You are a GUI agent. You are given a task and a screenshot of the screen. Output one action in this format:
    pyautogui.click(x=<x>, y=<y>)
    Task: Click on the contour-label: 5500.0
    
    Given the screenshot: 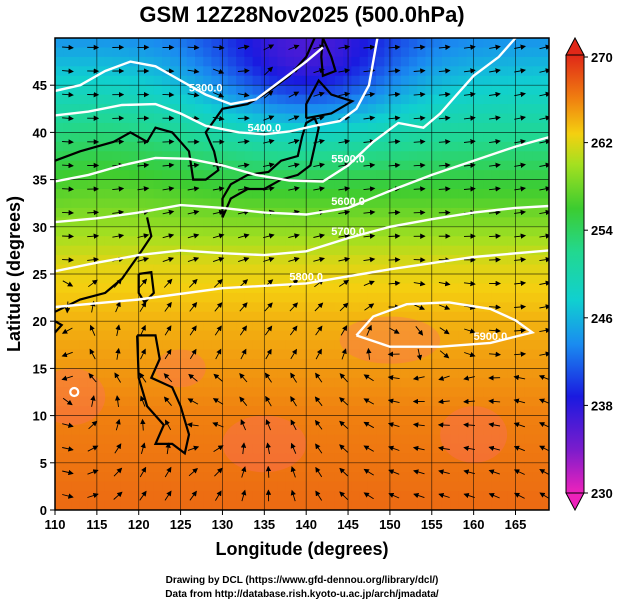 What is the action you would take?
    pyautogui.click(x=348, y=159)
    